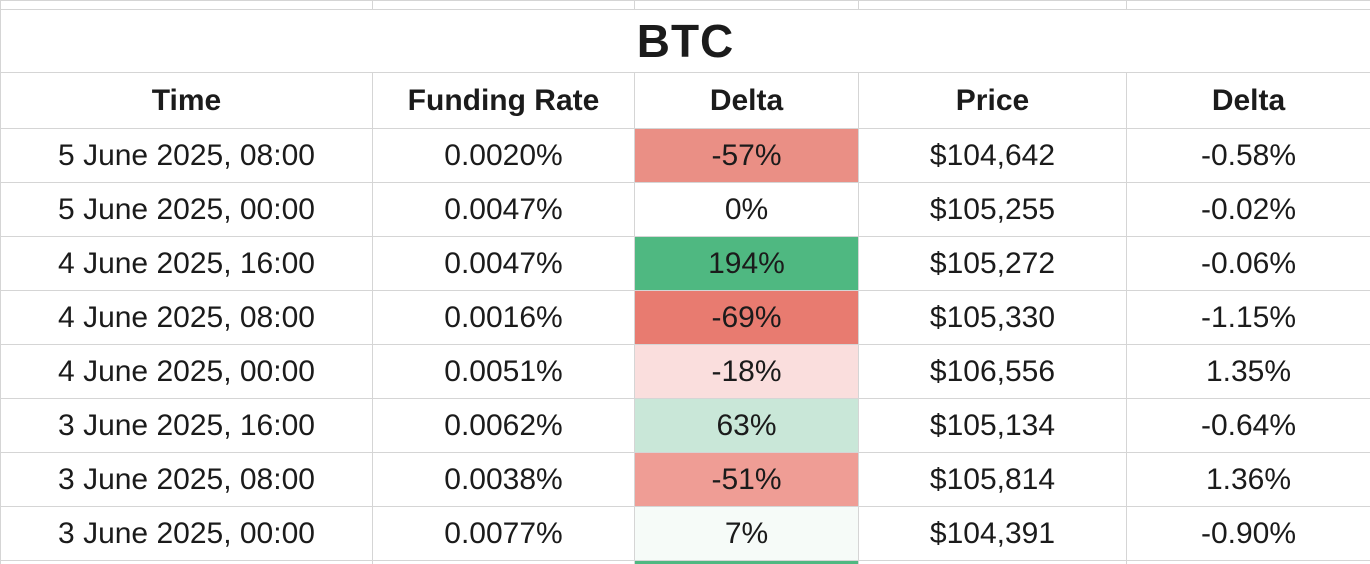 Image resolution: width=1370 pixels, height=564 pixels. Describe the element at coordinates (992, 533) in the screenshot. I see `price-cell: $104,391` at that location.